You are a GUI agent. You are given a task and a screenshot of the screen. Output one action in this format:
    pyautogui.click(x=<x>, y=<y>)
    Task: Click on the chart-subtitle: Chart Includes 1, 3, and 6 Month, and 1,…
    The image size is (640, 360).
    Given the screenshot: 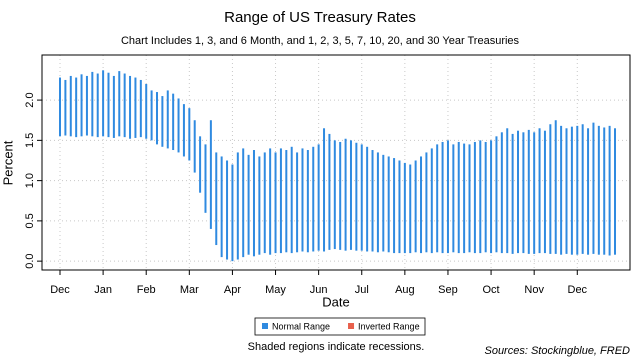 What is the action you would take?
    pyautogui.click(x=320, y=41)
    